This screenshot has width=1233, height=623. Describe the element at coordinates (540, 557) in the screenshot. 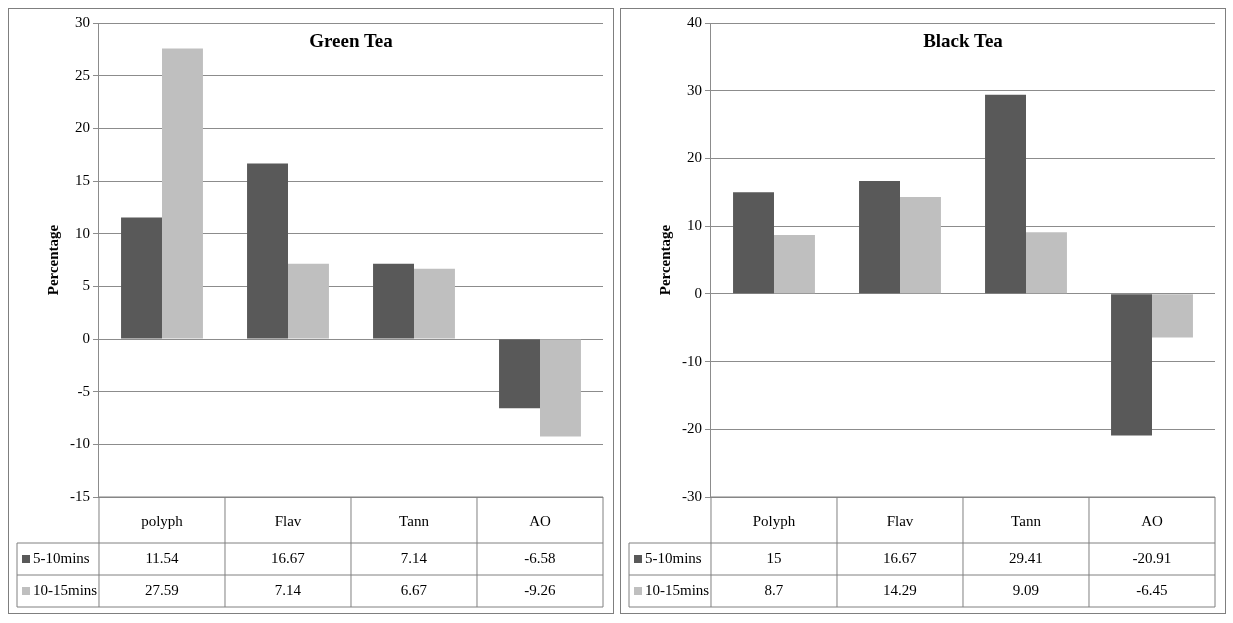

I see `data-label: -6.58` at that location.